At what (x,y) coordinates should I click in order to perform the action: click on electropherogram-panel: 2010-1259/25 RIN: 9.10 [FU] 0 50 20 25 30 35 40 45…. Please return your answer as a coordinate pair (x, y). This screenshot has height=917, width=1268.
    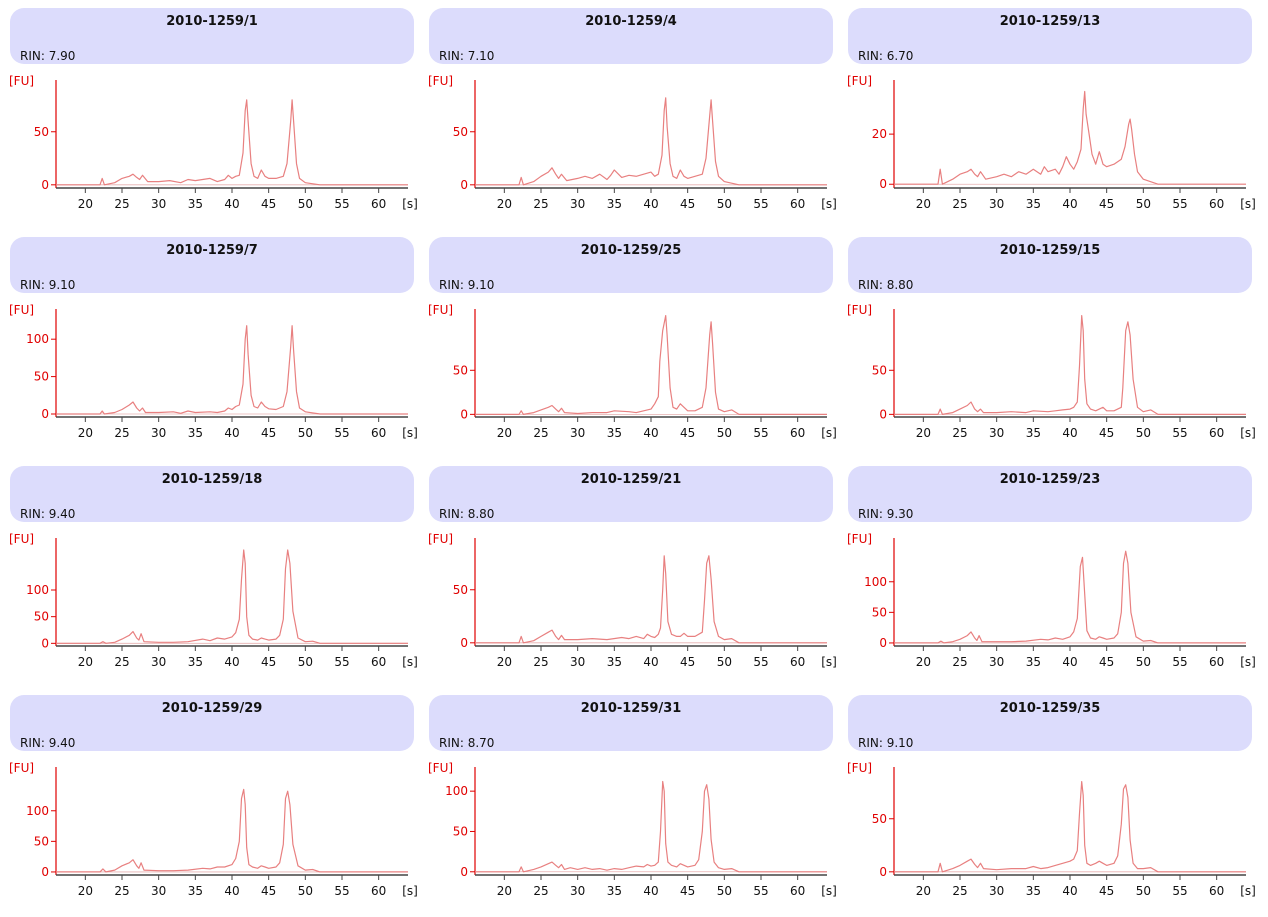
    Looking at the image, I should click on (632, 348).